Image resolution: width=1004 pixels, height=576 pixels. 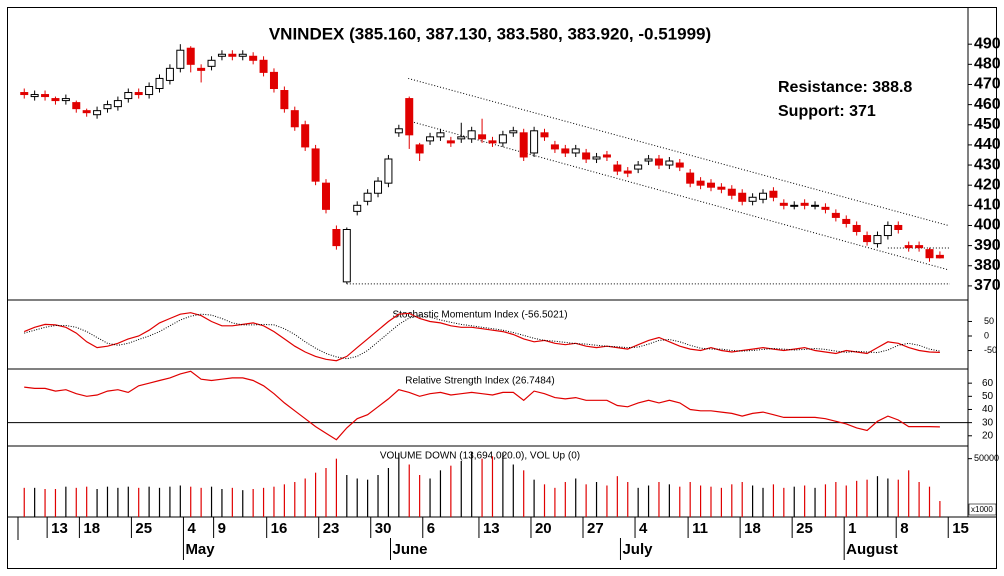 What do you see at coordinates (431, 528) in the screenshot?
I see `x-tick-label: 6` at bounding box center [431, 528].